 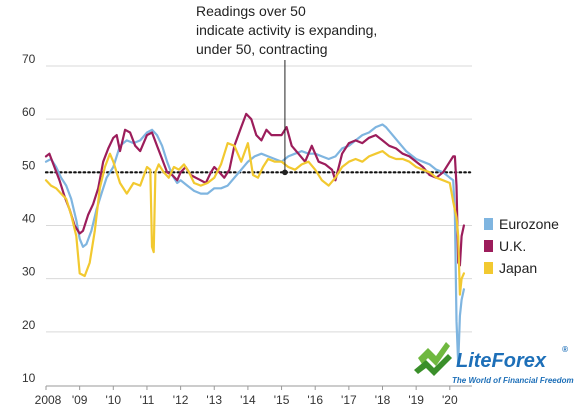 I want to click on x-axis-ticks: 2008 '09 '10 '11 '12 '13 '14 '15 '16 '17 '18 '19 '20, so click(x=253, y=396).